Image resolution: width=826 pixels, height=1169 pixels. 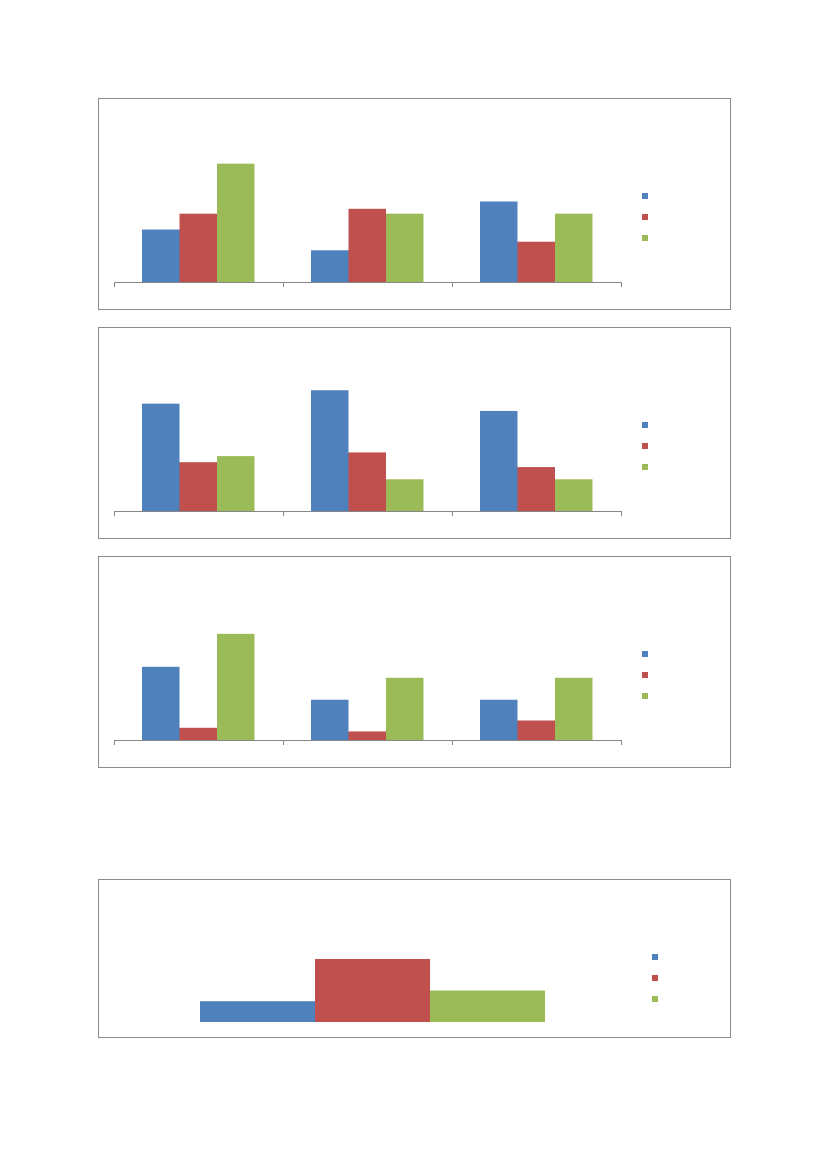 What do you see at coordinates (381, 689) in the screenshot?
I see `chart-3-plot` at bounding box center [381, 689].